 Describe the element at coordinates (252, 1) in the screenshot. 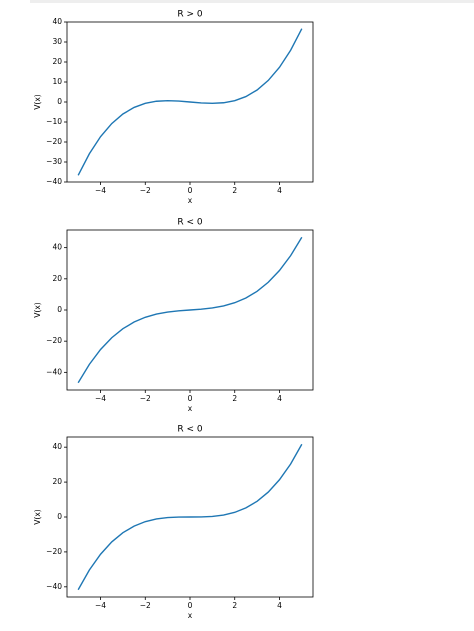

I see `top-bar` at that location.